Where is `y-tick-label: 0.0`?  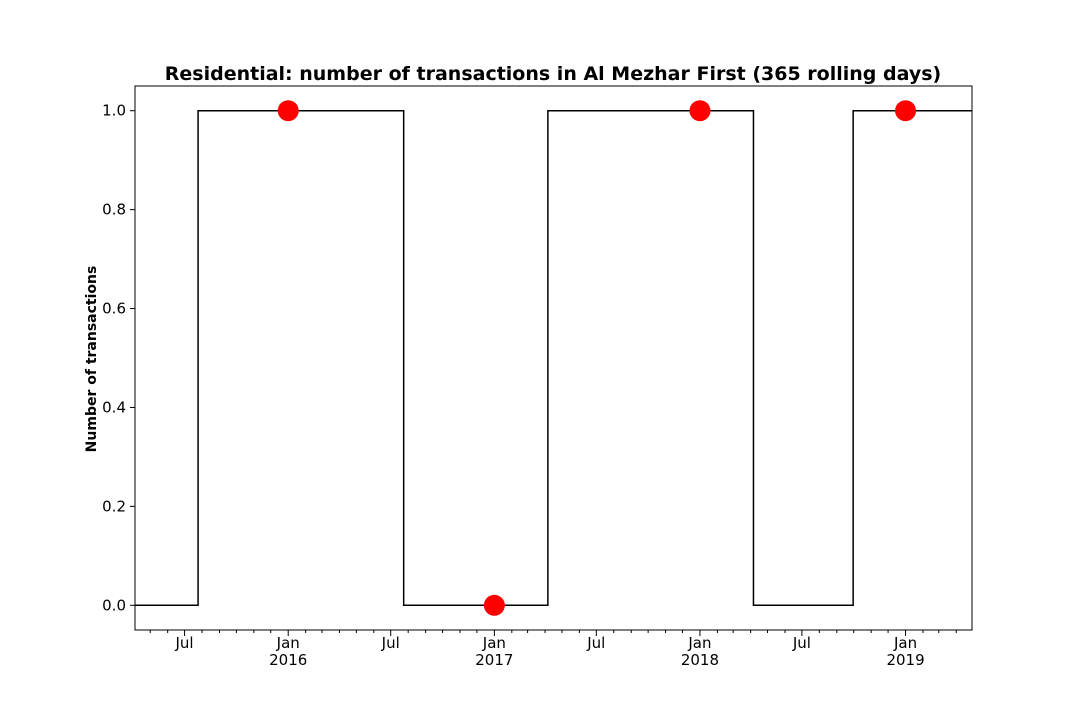 y-tick-label: 0.0 is located at coordinates (114, 605).